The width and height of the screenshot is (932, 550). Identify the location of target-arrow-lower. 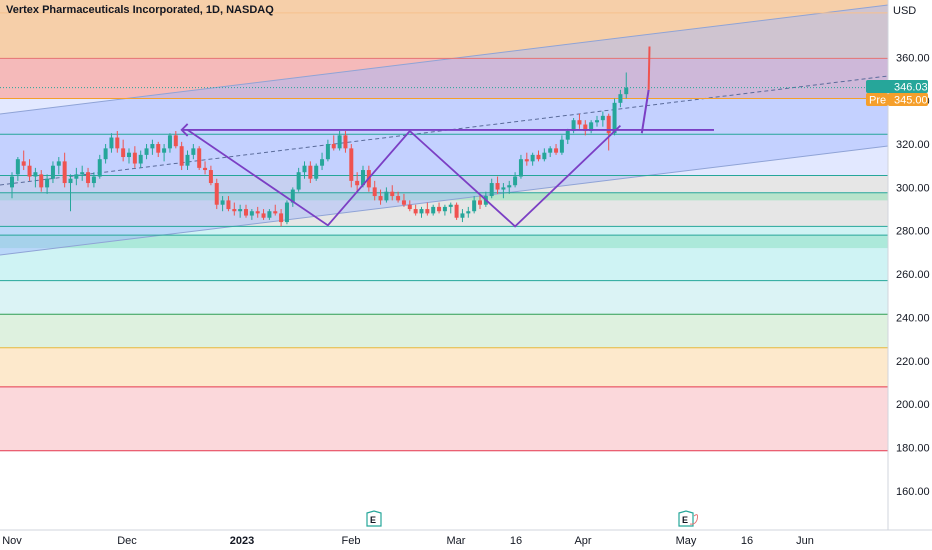
(645, 111).